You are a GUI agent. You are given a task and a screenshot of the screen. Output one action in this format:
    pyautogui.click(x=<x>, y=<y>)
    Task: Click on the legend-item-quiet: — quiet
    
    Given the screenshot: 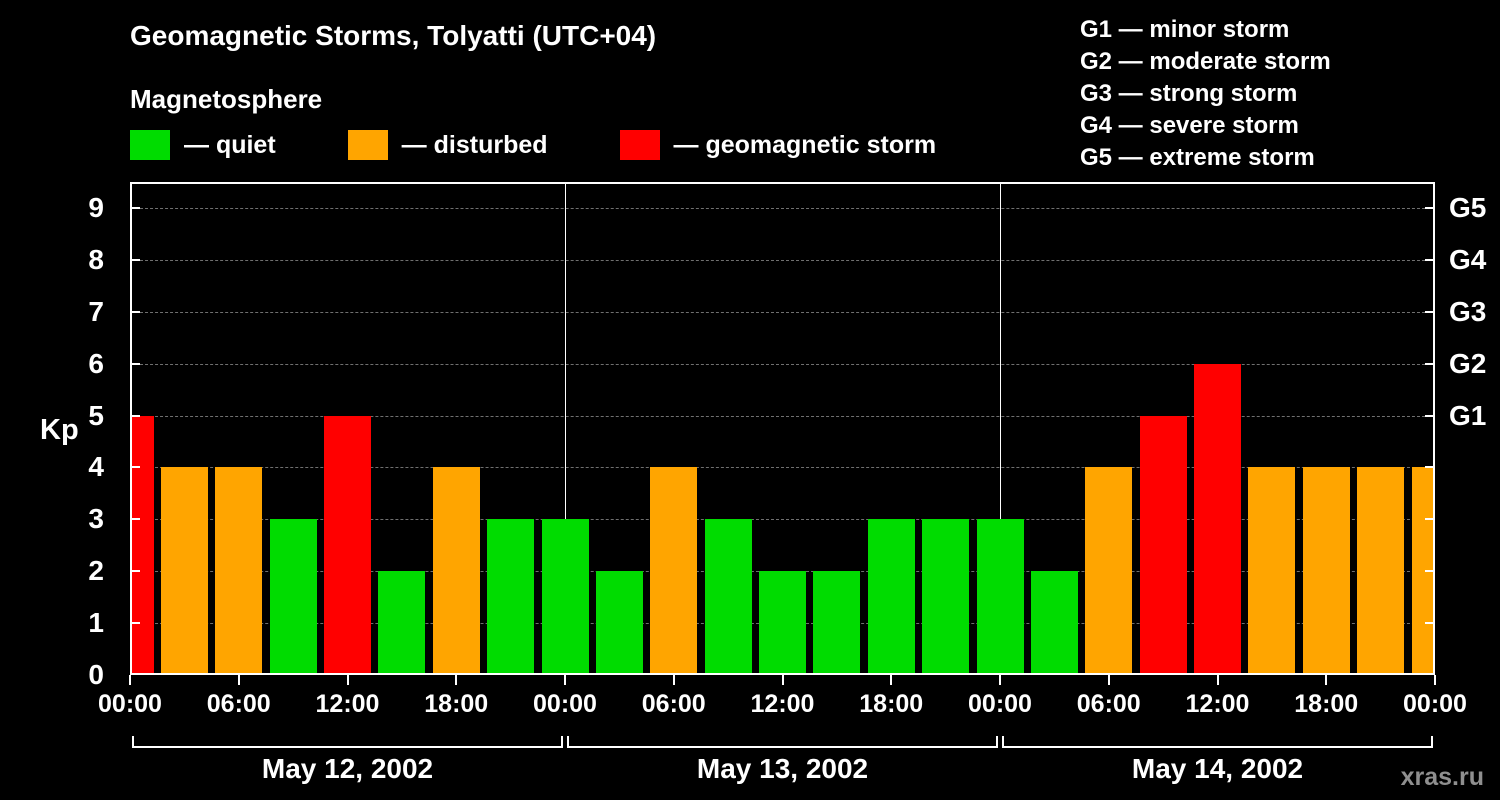 What is the action you would take?
    pyautogui.click(x=203, y=145)
    